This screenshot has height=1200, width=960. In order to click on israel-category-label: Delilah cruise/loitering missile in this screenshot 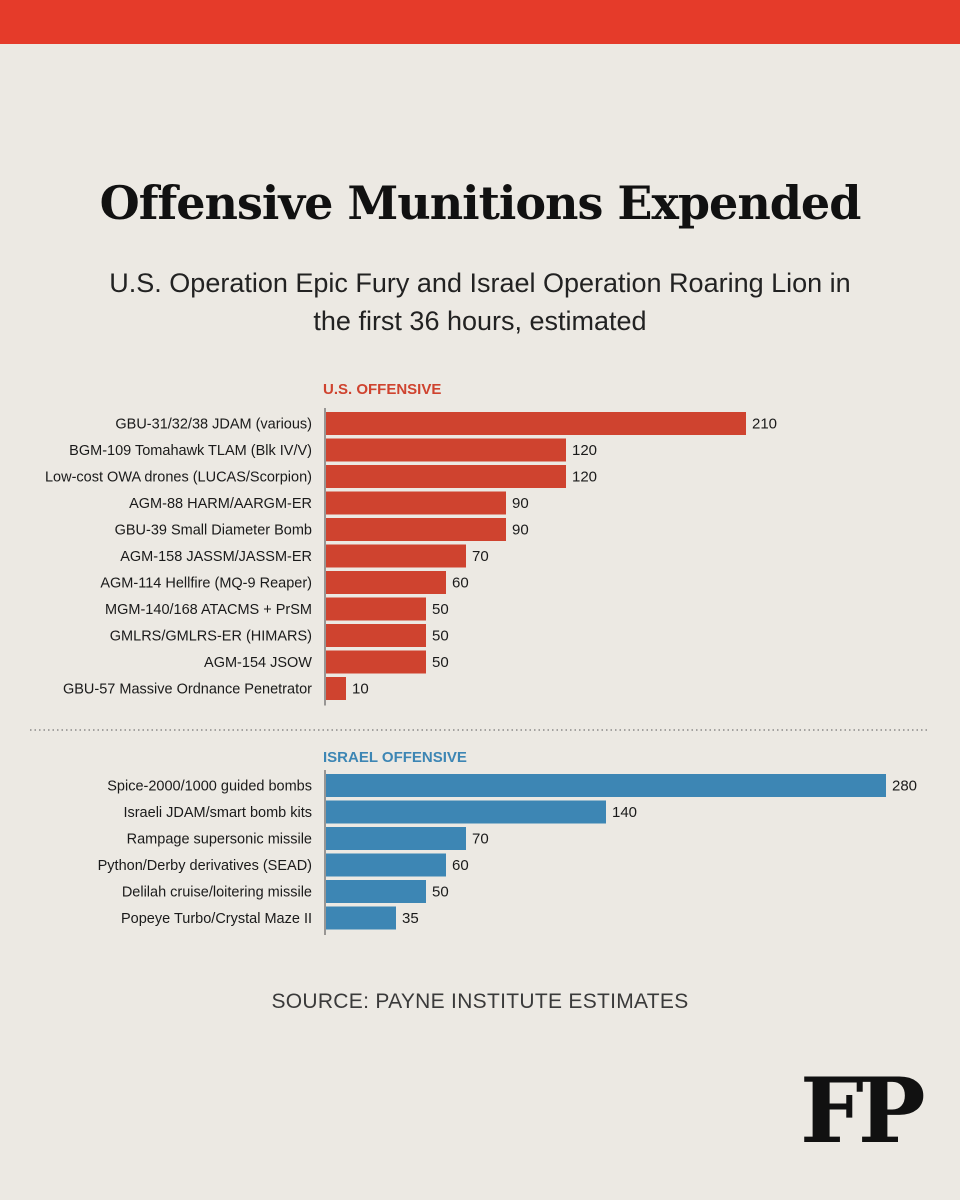, I will do `click(217, 893)`.